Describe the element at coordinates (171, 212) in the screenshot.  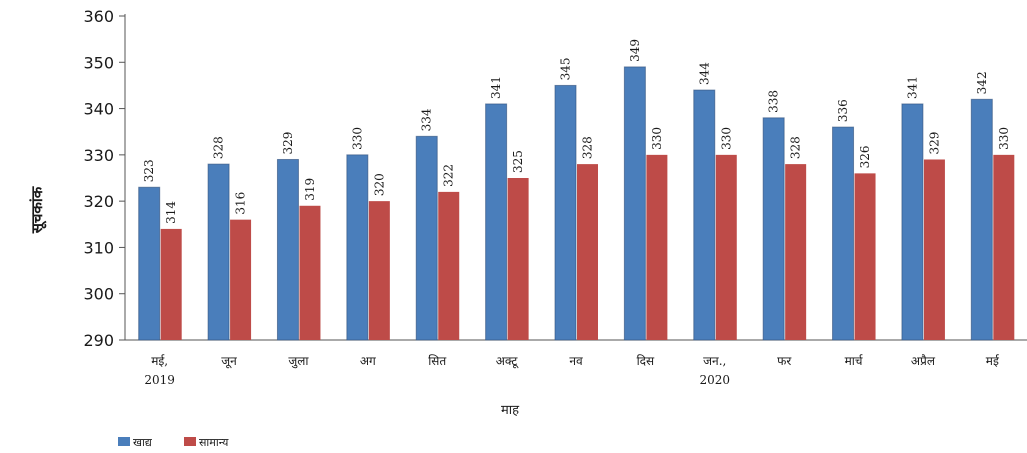
I see `bar-value-label: 314` at that location.